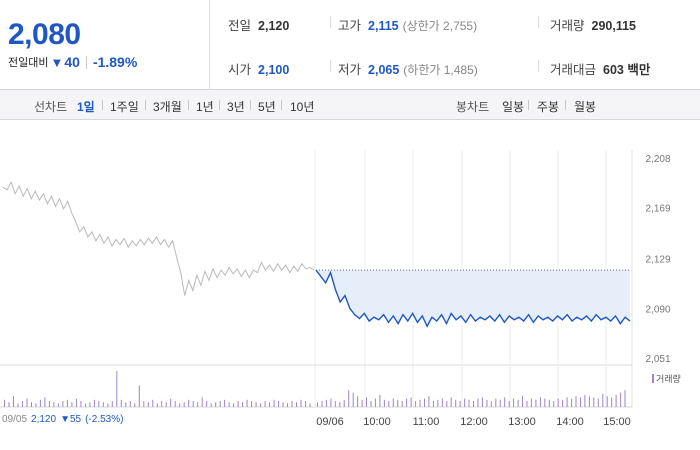  I want to click on x-tick-label: 14:00, so click(570, 422).